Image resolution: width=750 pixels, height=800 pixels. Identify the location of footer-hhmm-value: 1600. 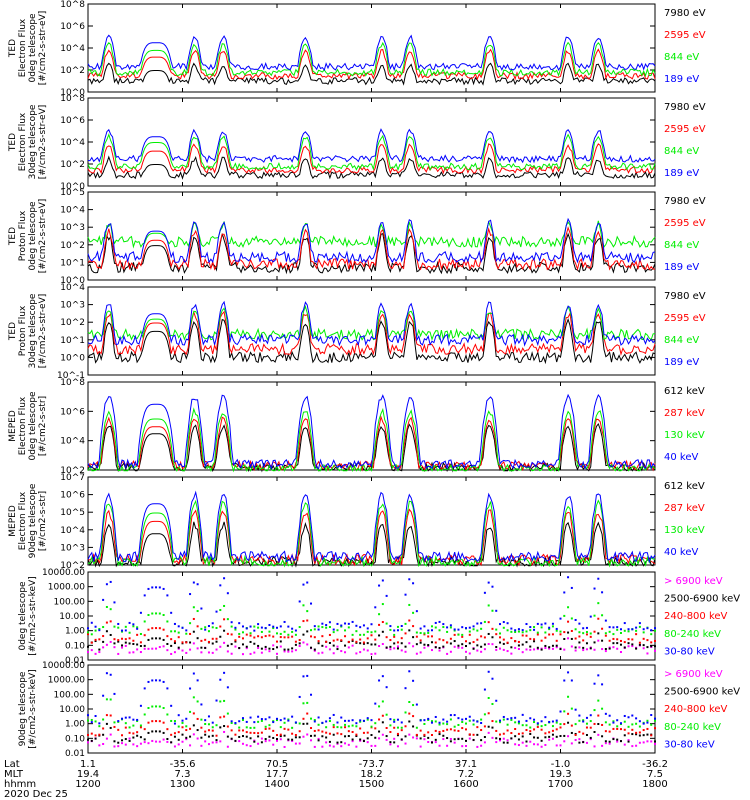
(465, 784).